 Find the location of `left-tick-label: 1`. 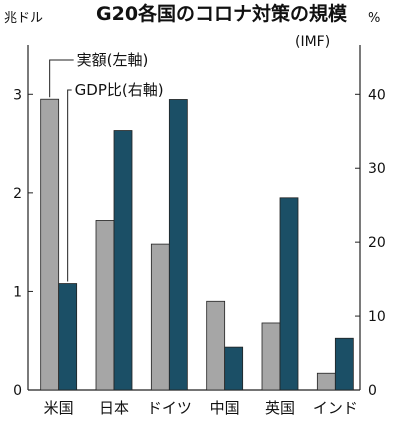

left-tick-label: 1 is located at coordinates (17, 292).